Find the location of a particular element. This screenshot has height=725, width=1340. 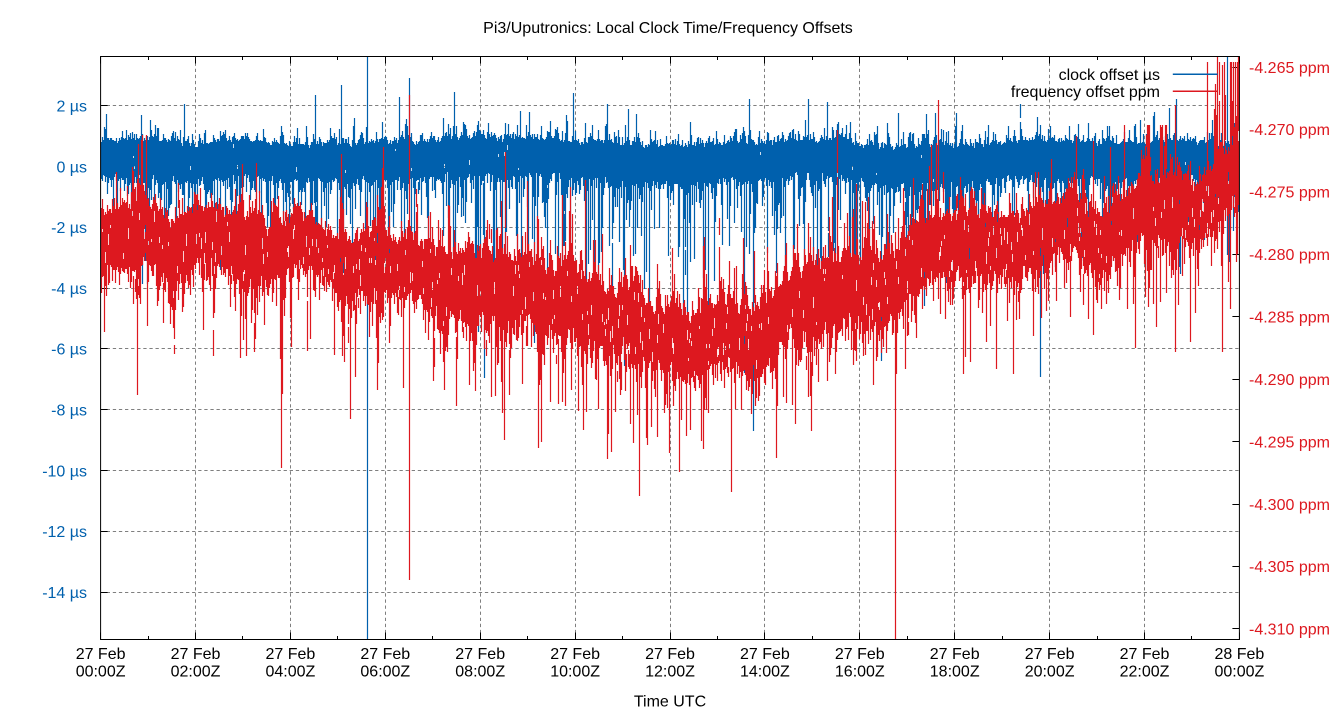

svg-text: -4.285 ppm is located at coordinates (1289, 318).